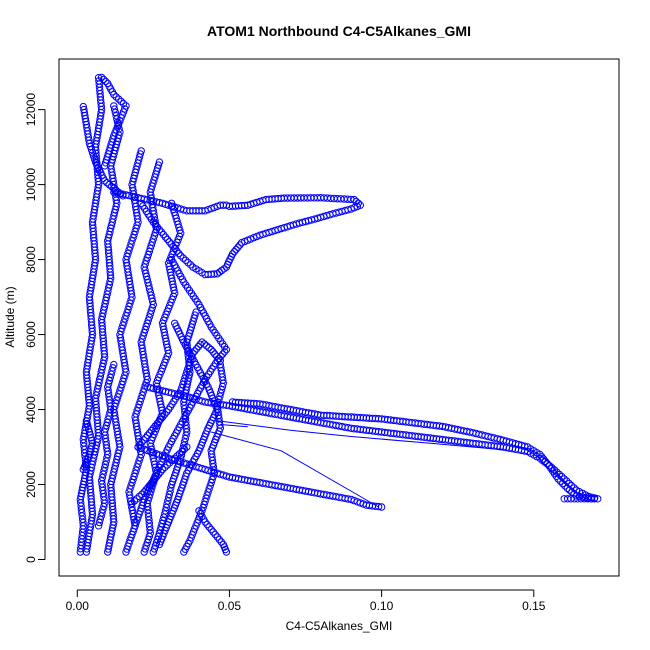  I want to click on y-tick-label: 0, so click(31, 559).